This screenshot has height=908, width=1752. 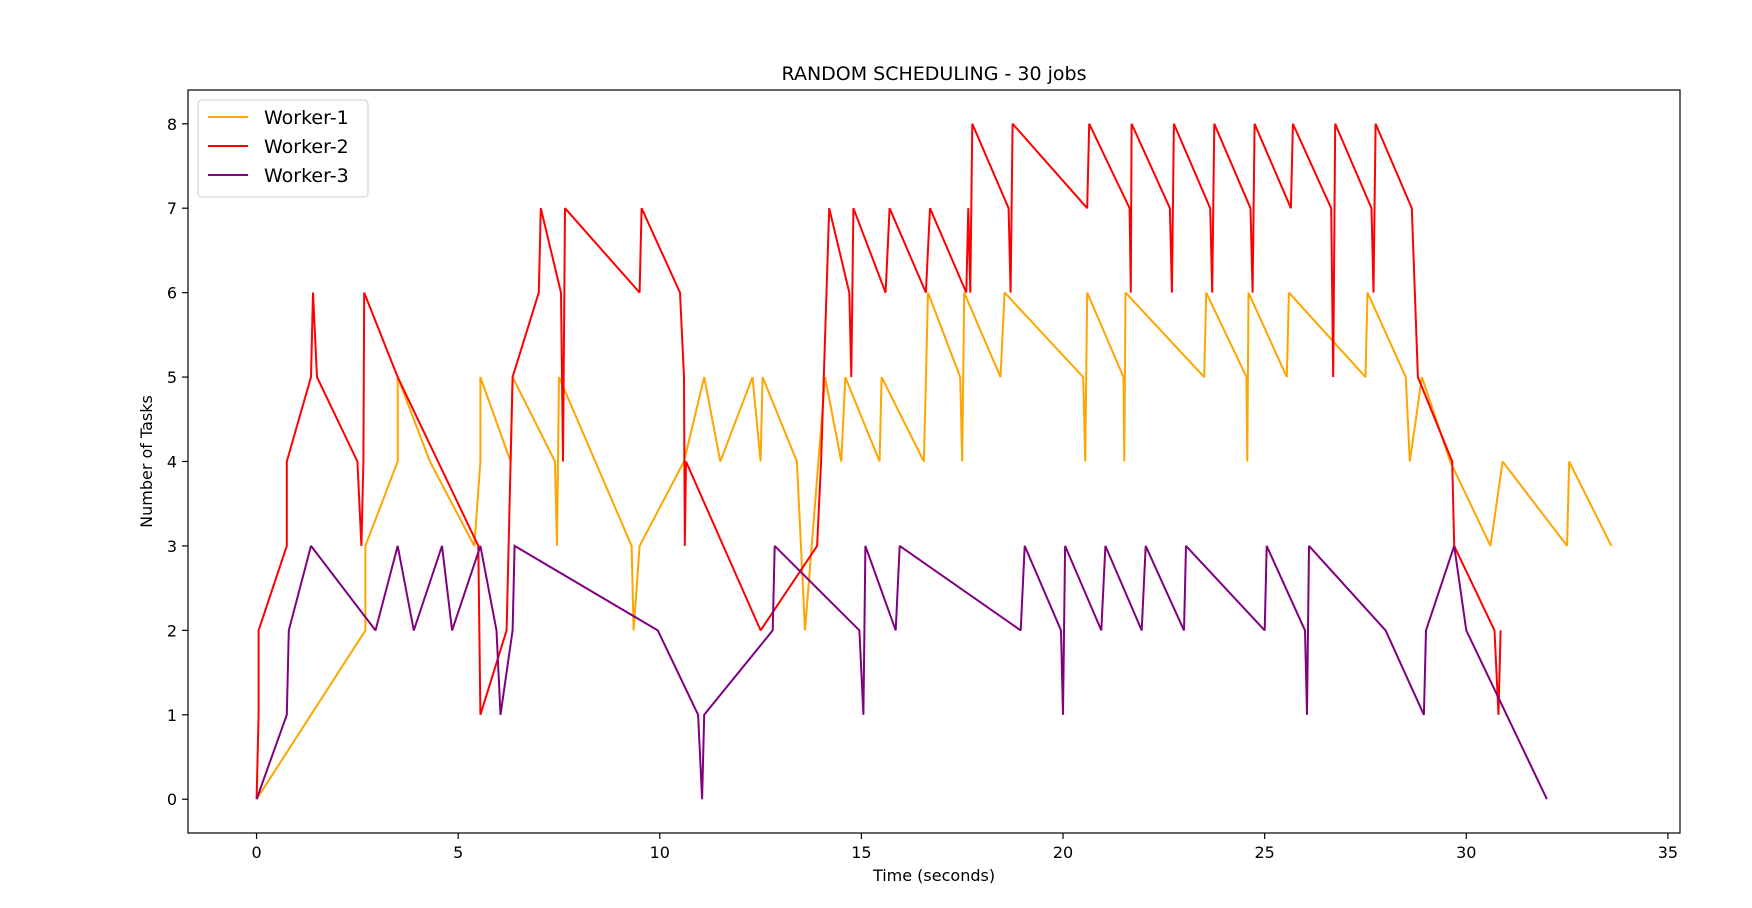 I want to click on x-axis-ticks: 0 5 10 15 20 25 30 35, so click(x=964, y=847).